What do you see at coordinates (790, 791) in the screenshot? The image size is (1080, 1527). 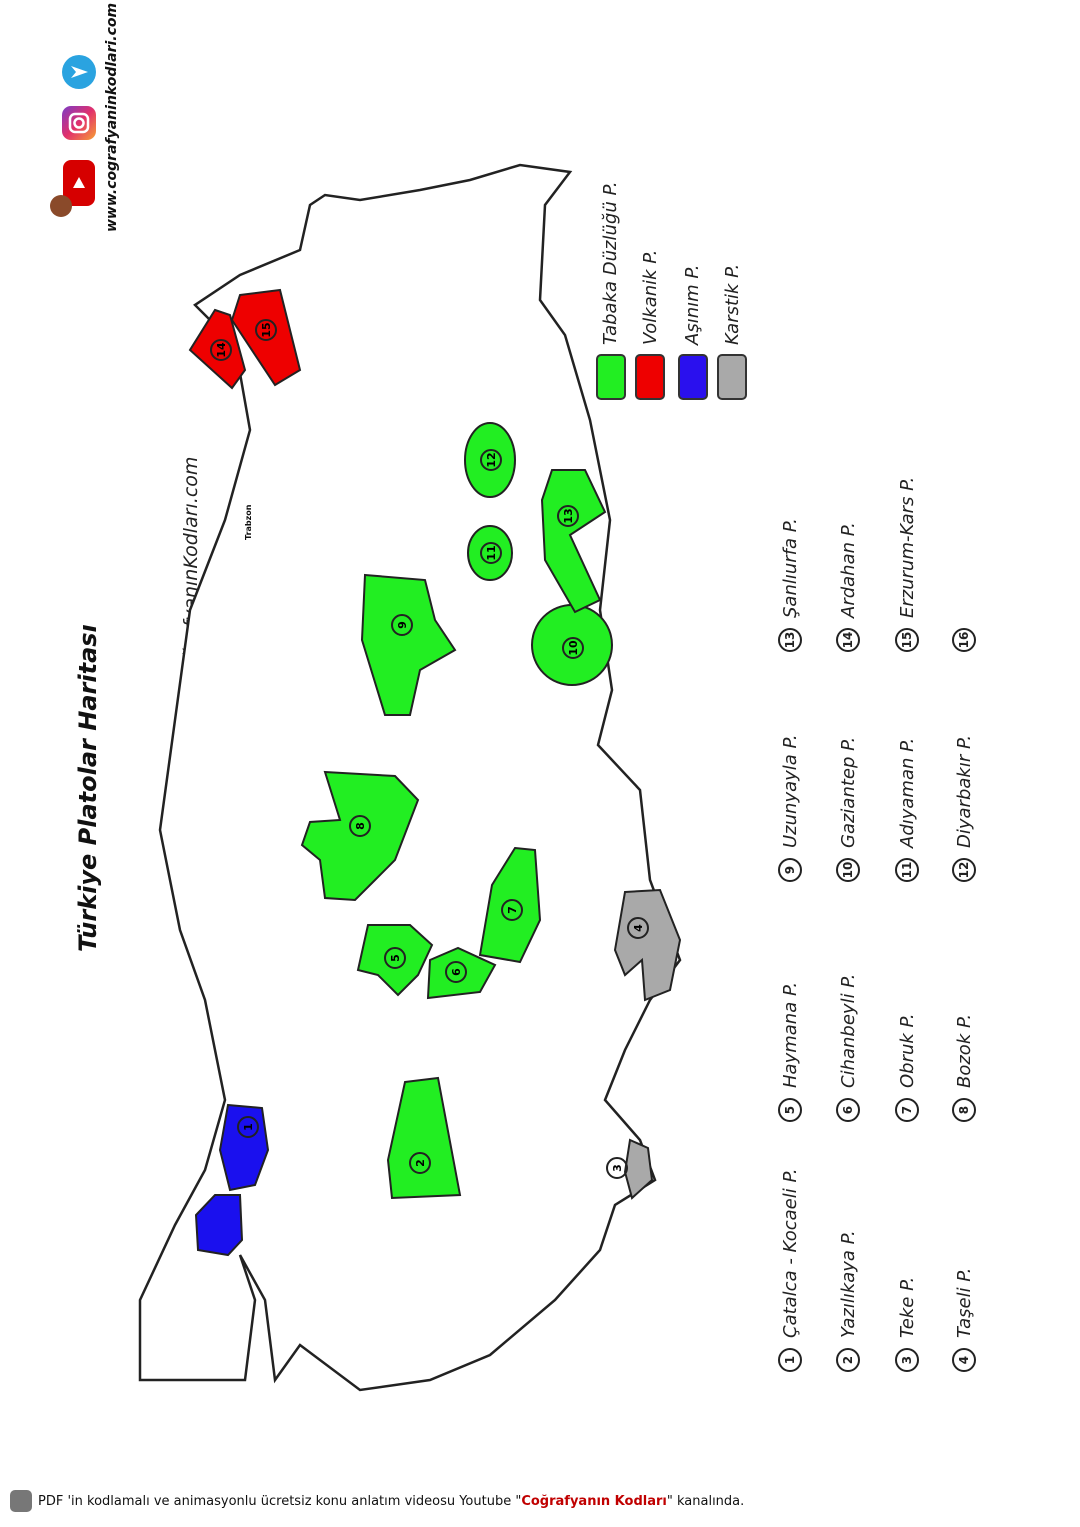 I see `plateau-name: Uzunyayla P.` at bounding box center [790, 791].